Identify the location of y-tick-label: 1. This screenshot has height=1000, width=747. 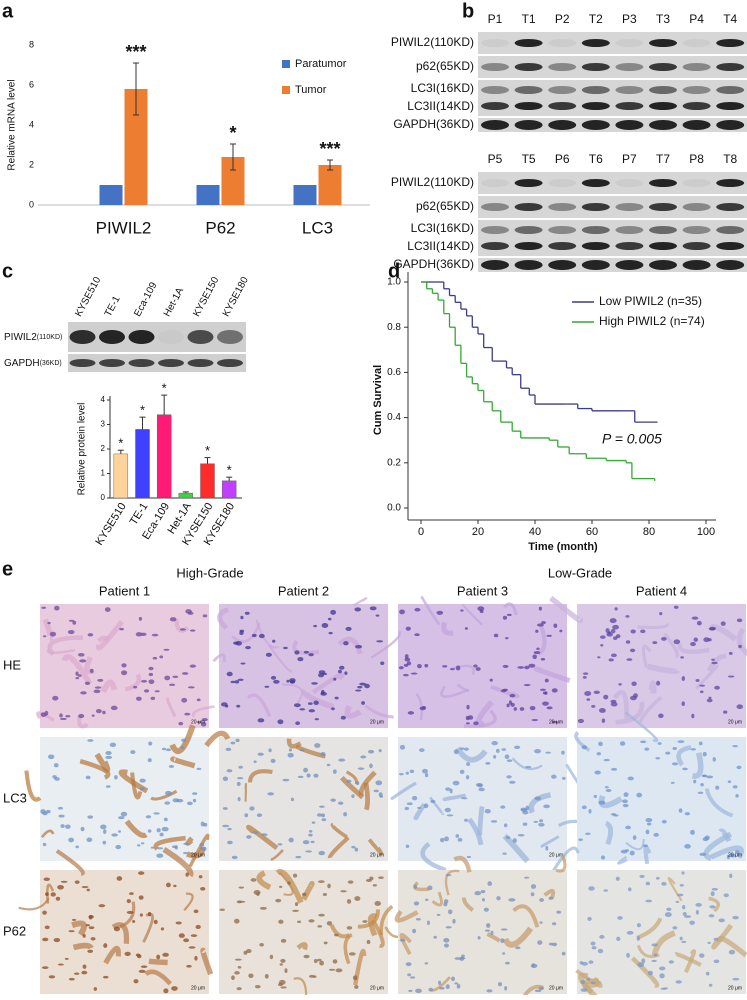
(103, 473).